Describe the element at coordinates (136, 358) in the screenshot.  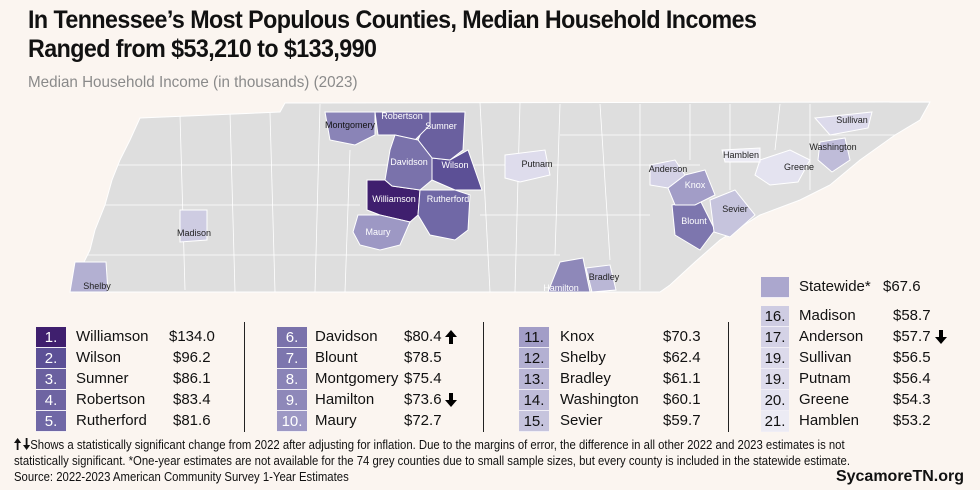
I see `legend-row-wilson: 2. Wilson $96.2` at that location.